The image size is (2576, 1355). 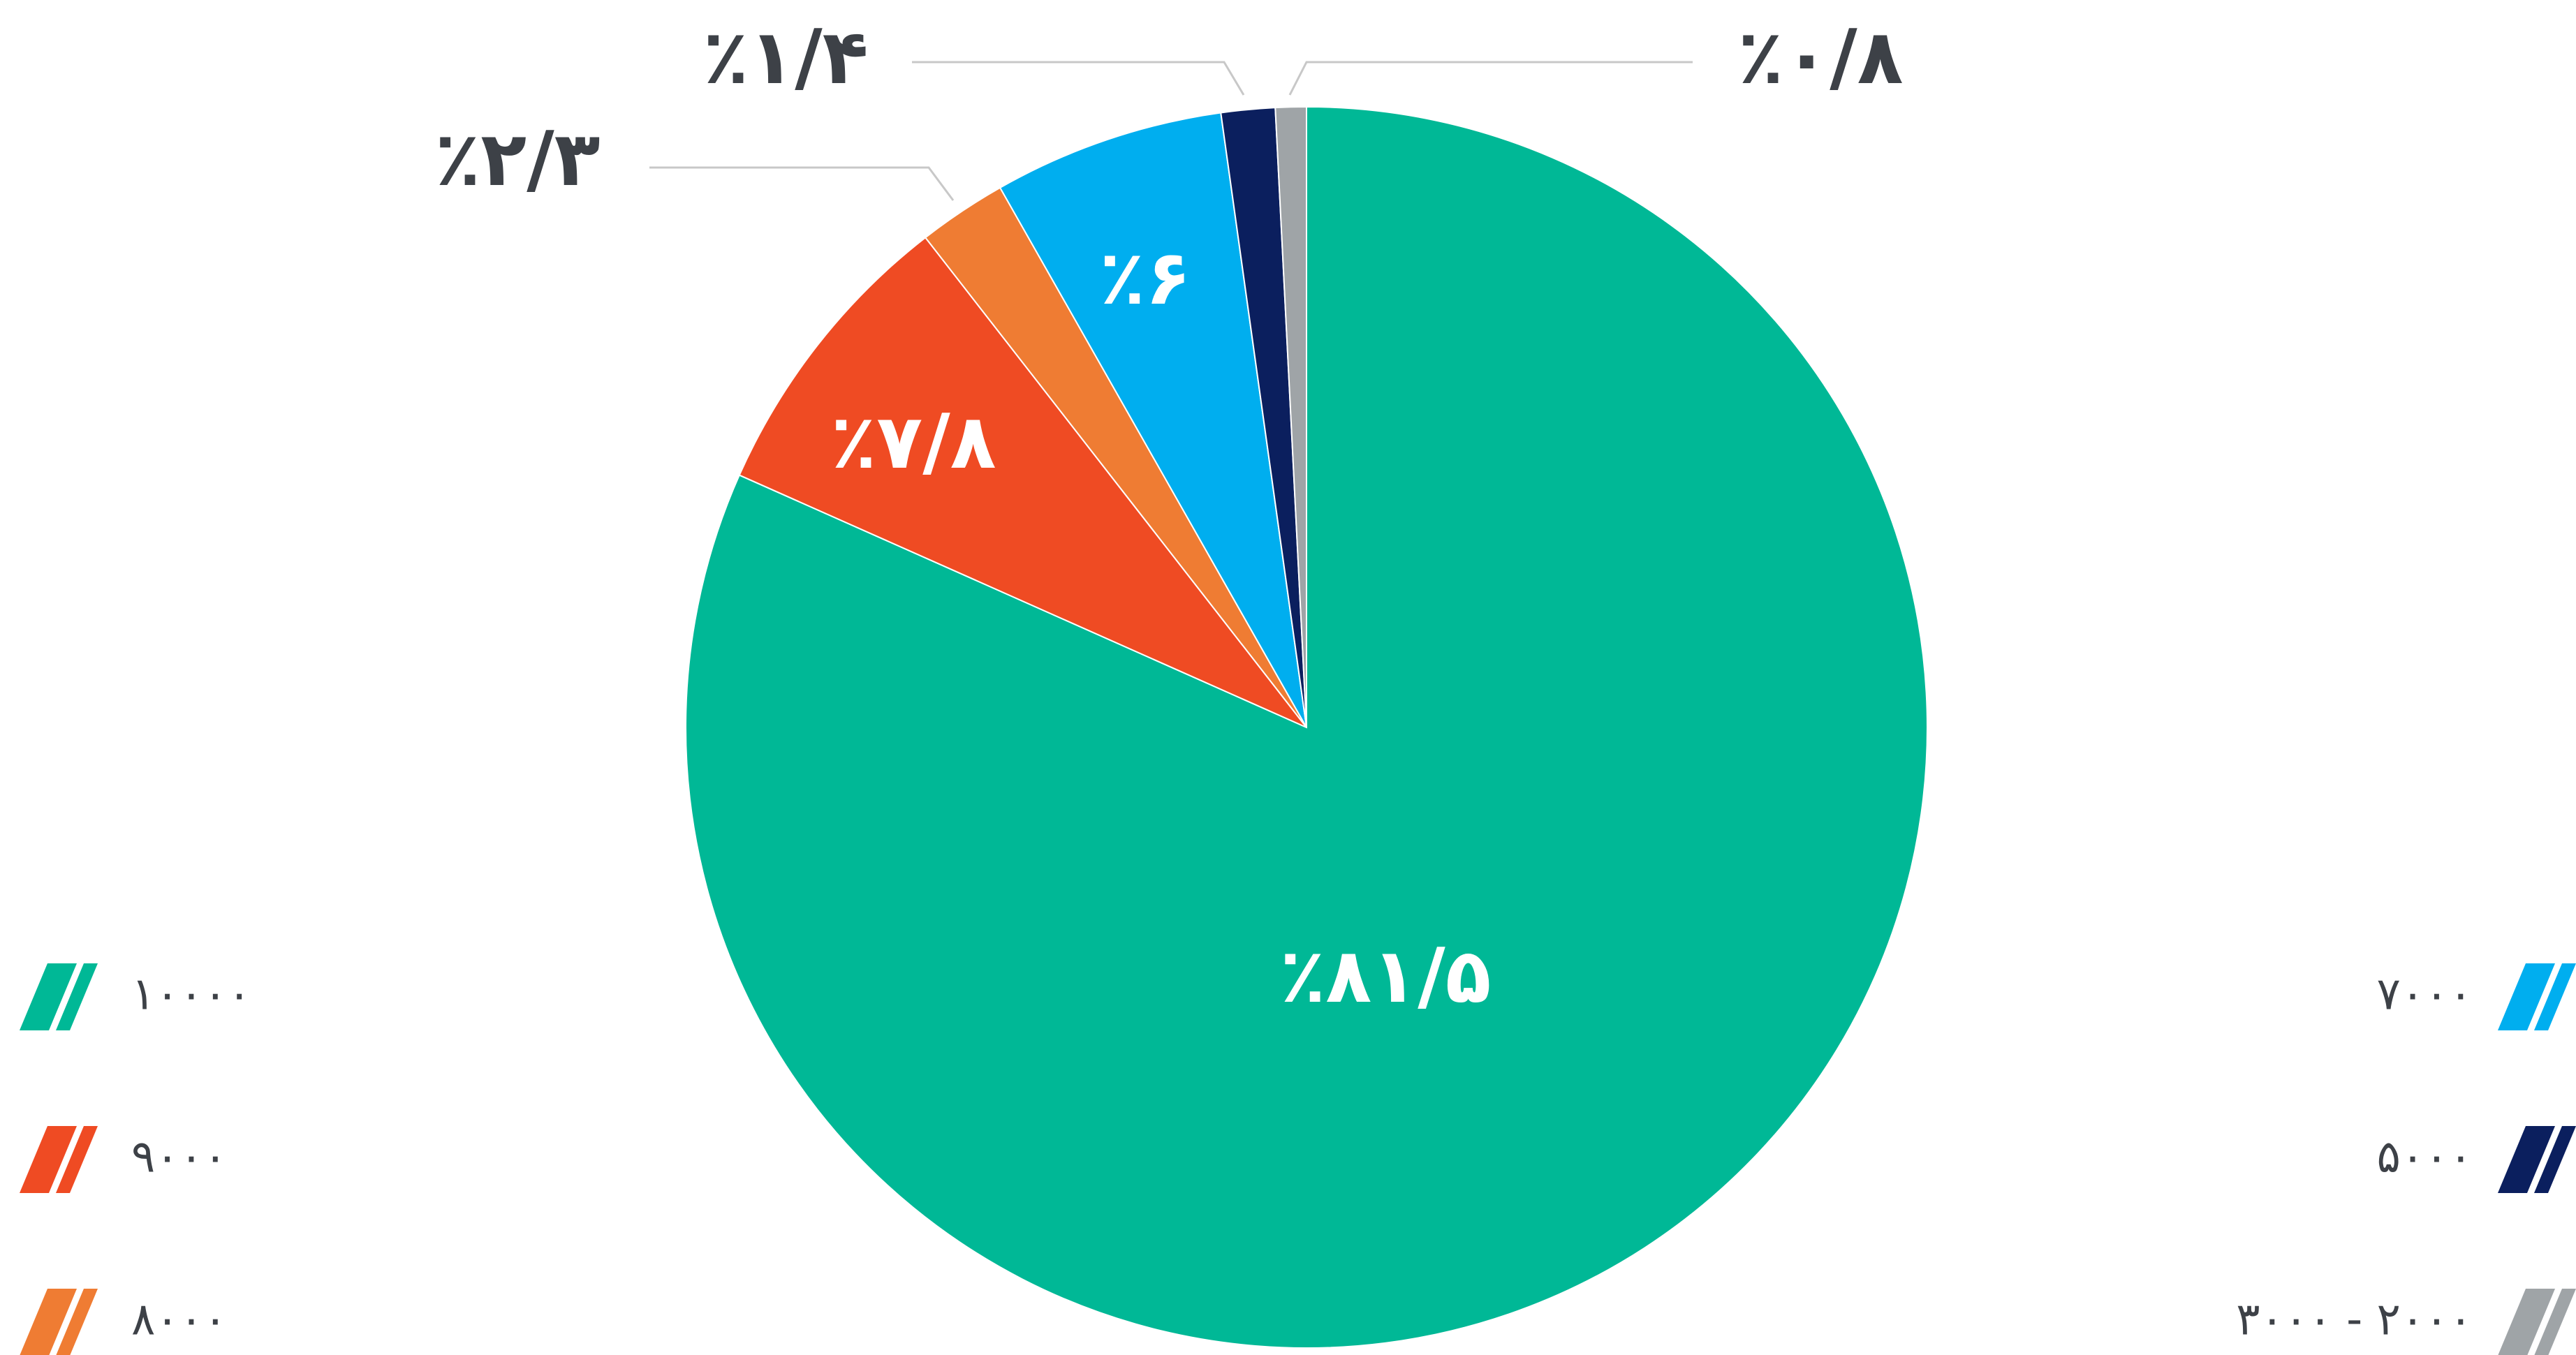 I want to click on data-label: ٪۷/۸, so click(x=913, y=442).